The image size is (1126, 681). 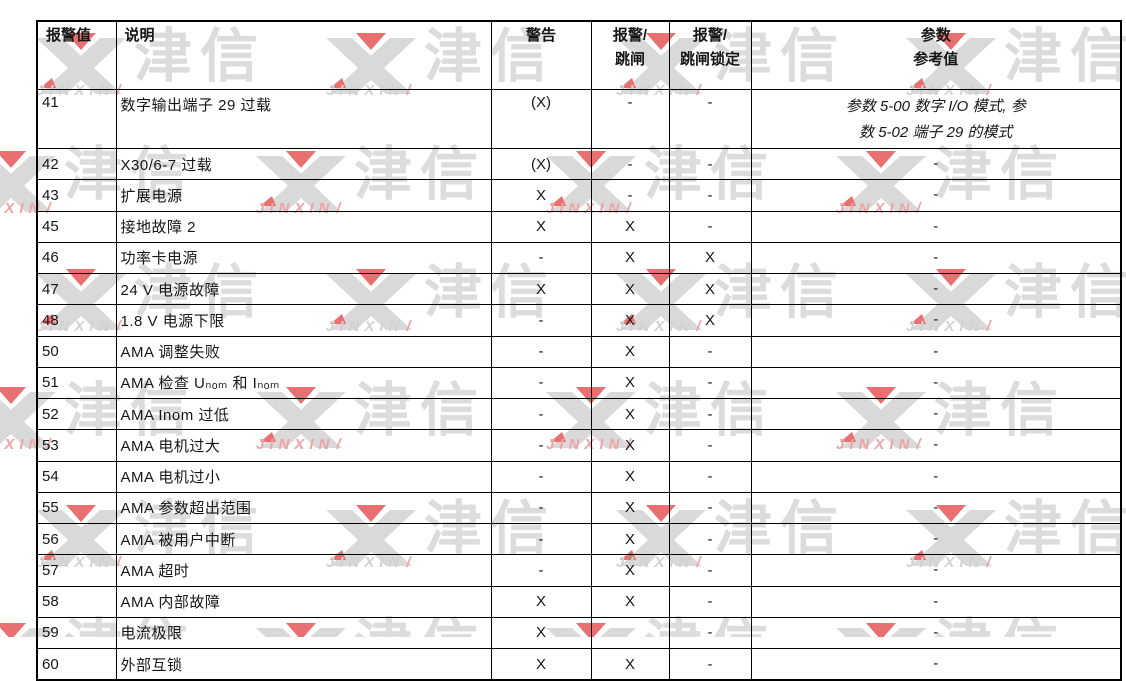 I want to click on table-row: 51 AMA 检查 Uₙₒₘ 和 Iₙₒₘ - X - -, so click(x=579, y=383).